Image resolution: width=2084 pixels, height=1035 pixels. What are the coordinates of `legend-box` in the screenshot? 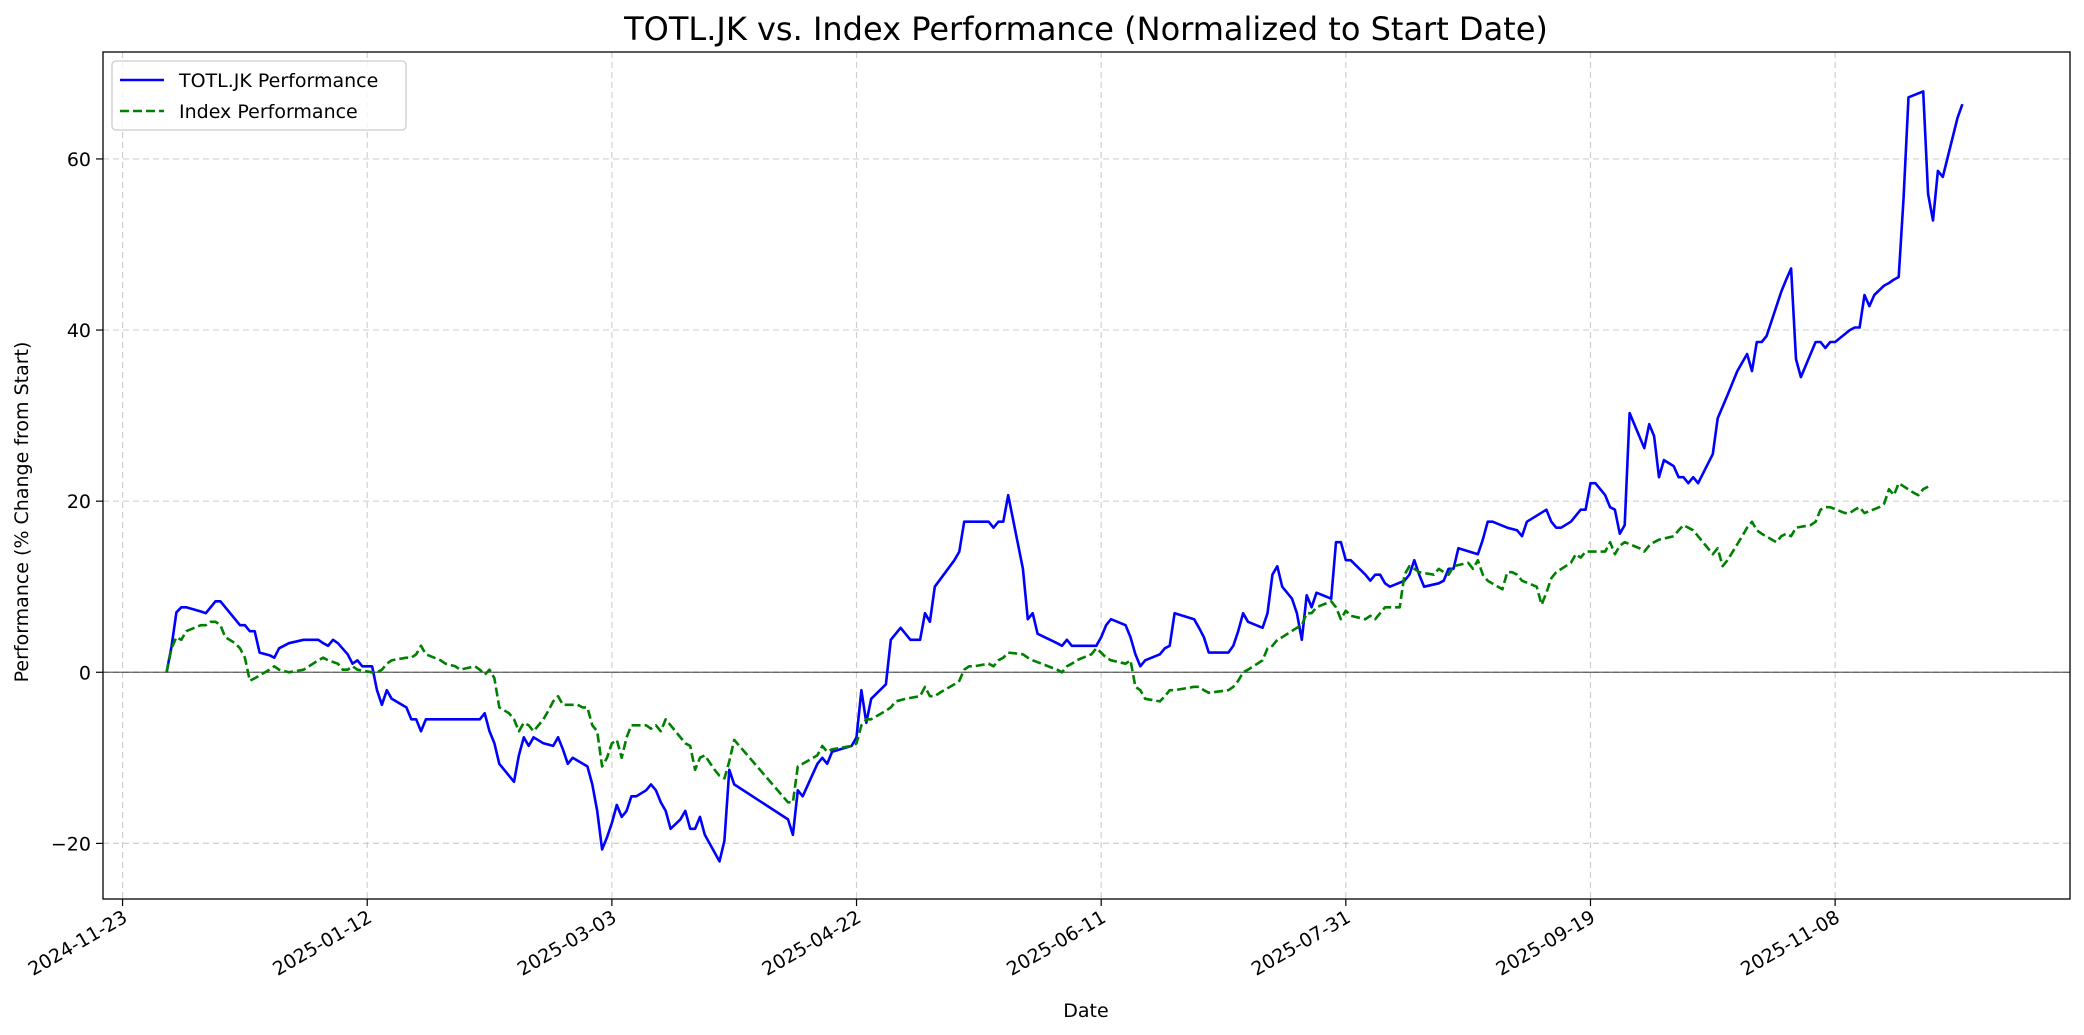 It's located at (259, 95).